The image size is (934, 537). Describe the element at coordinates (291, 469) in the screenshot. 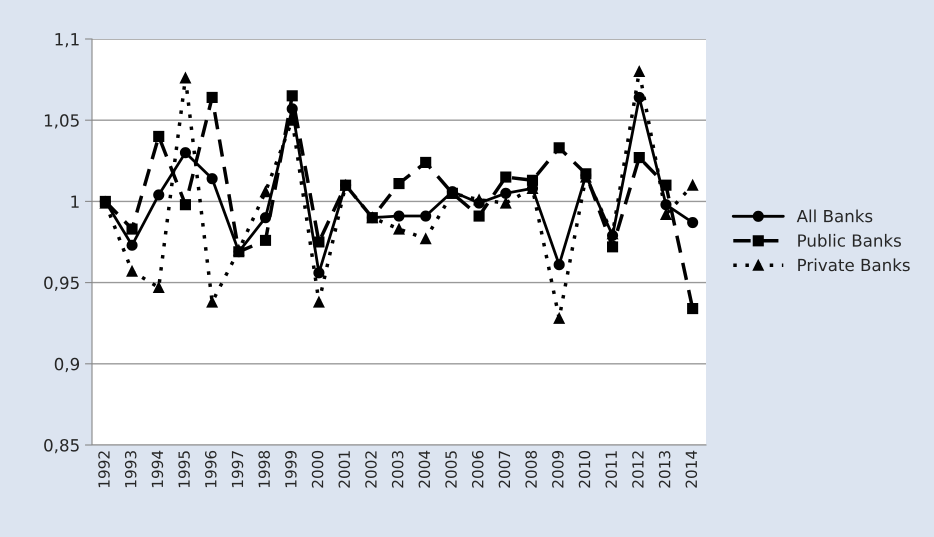

I see `x-tick-label: 1999` at that location.